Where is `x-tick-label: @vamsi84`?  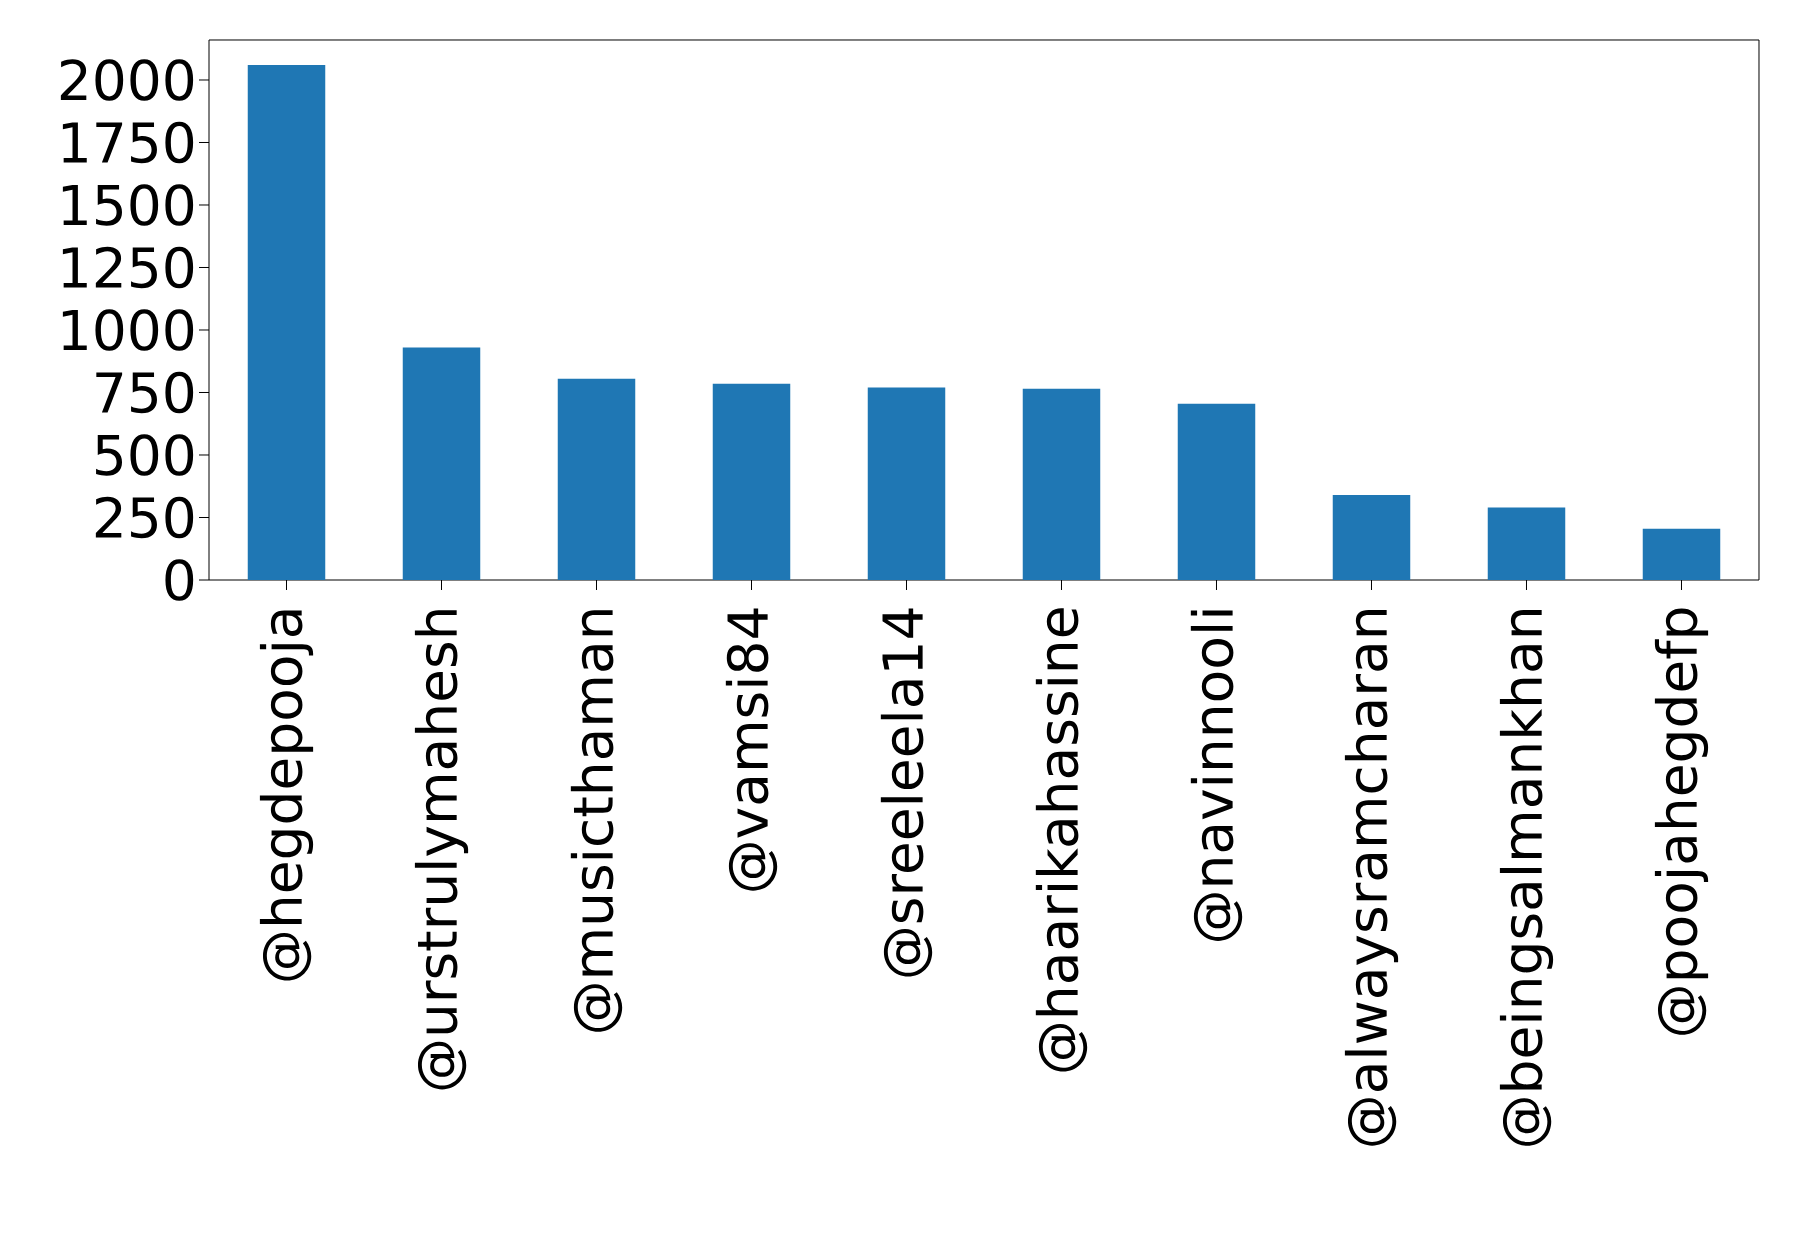 x-tick-label: @vamsi84 is located at coordinates (751, 749).